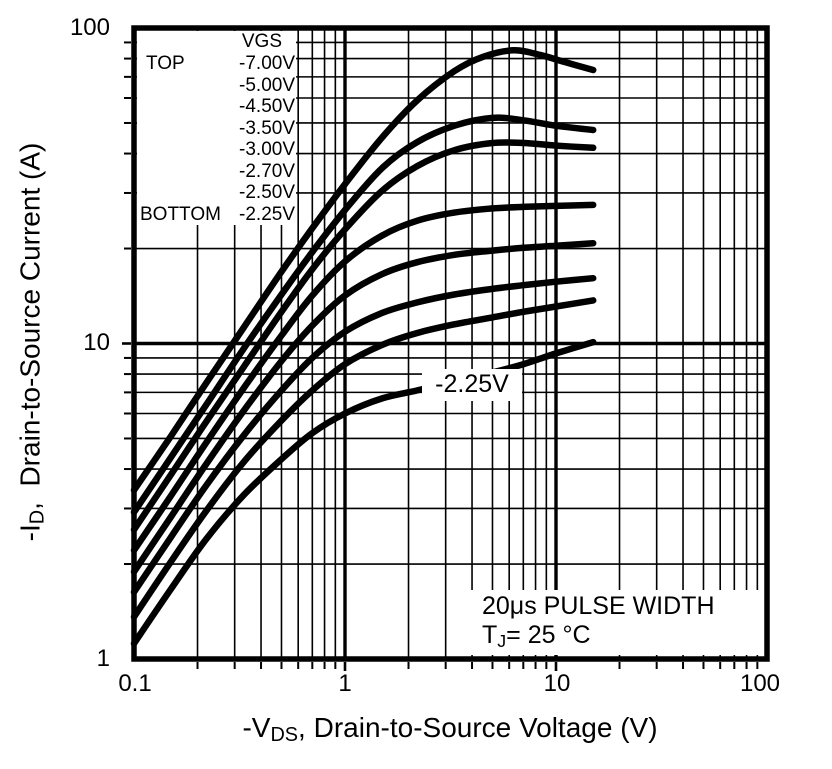 Image resolution: width=832 pixels, height=769 pixels. I want to click on test-conditions: 20μs PULSE WIDTH TJ= 25 °C, so click(617, 622).